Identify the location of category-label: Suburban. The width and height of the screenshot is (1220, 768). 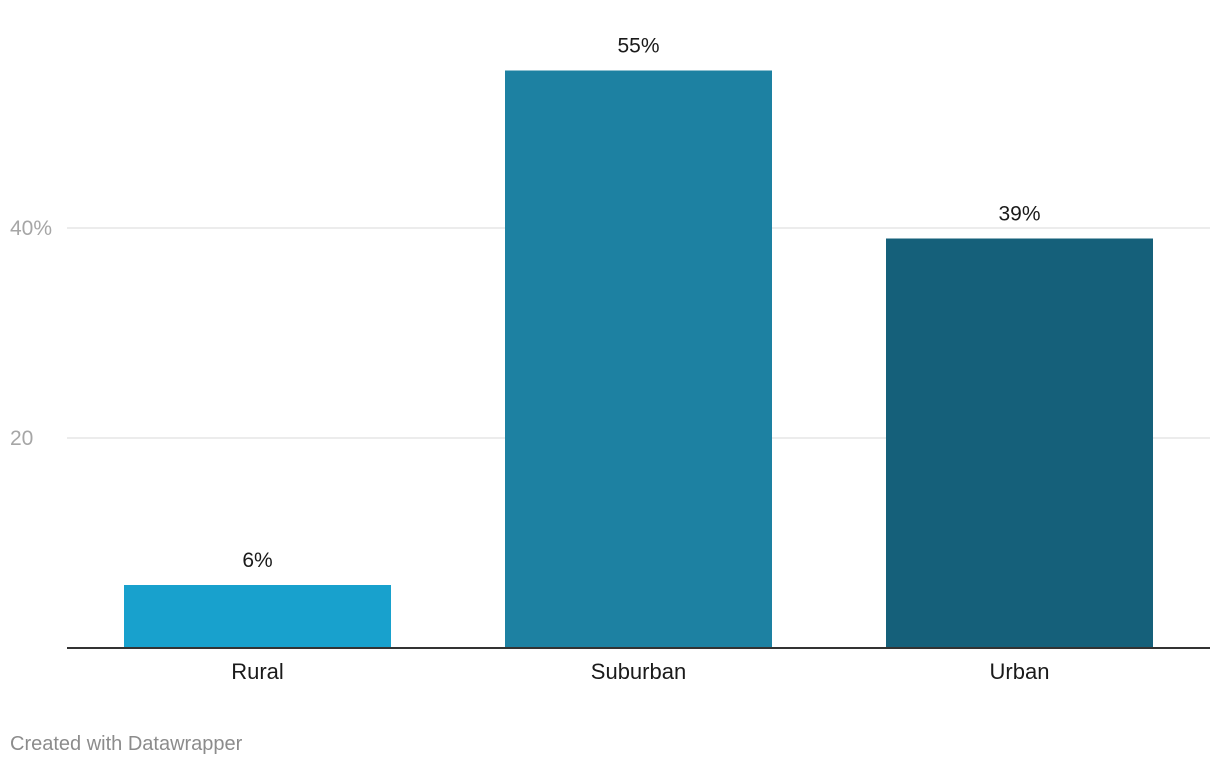
(638, 671).